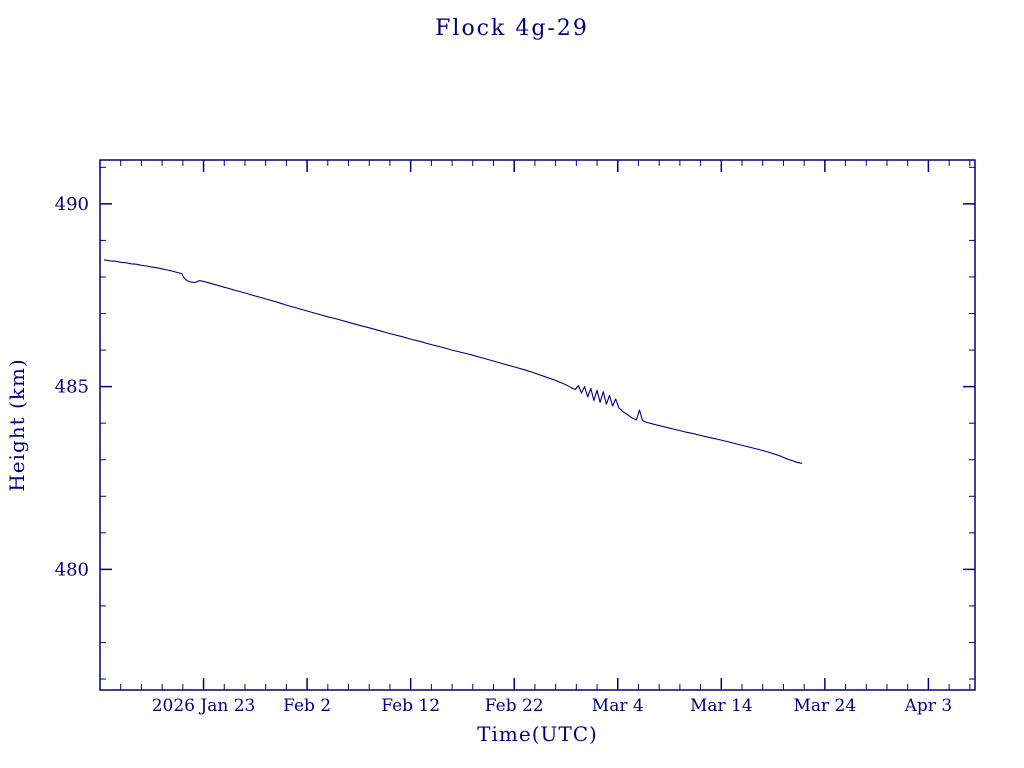 Image resolution: width=1024 pixels, height=768 pixels. What do you see at coordinates (928, 706) in the screenshot?
I see `x-tick-label: Apr 3` at bounding box center [928, 706].